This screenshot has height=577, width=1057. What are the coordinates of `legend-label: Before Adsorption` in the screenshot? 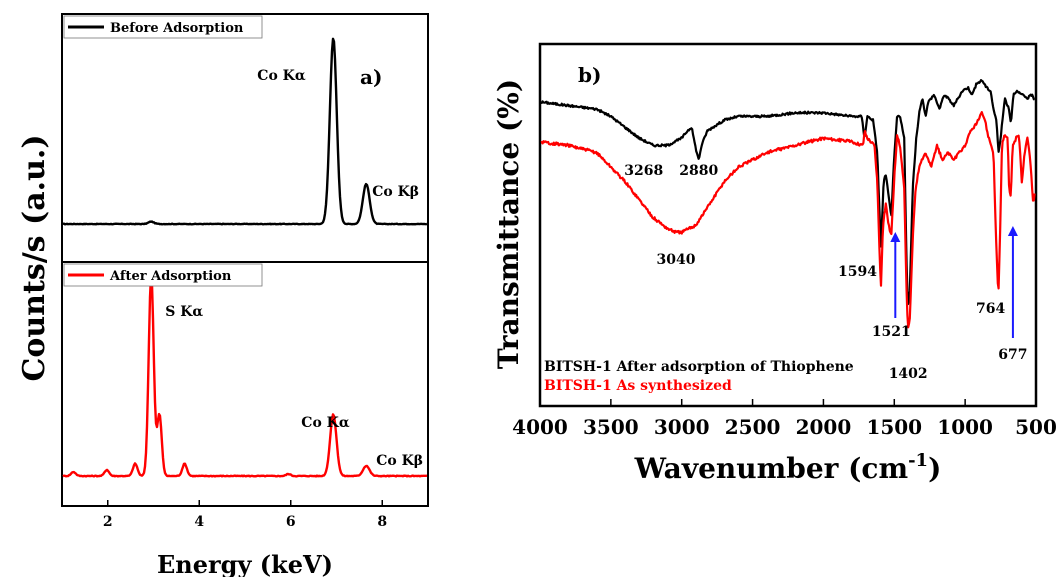 It's located at (177, 28).